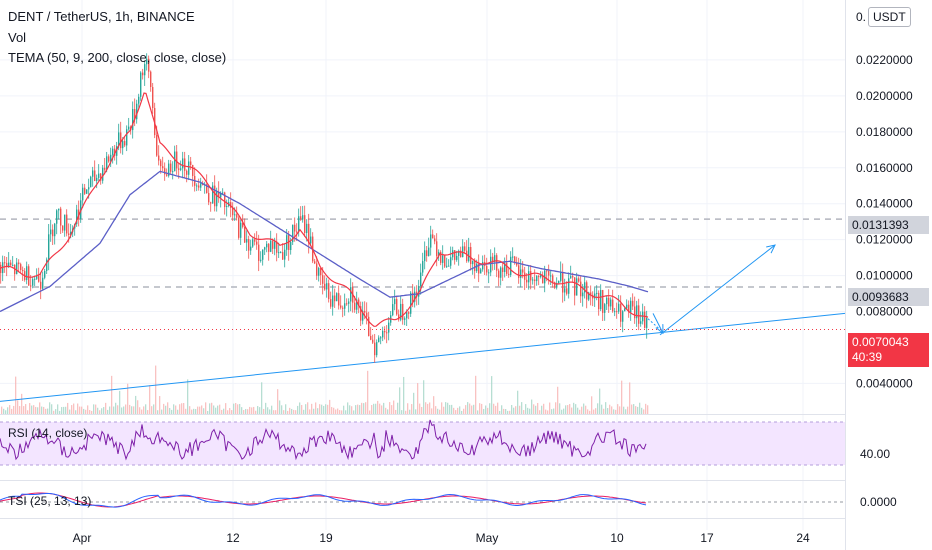  What do you see at coordinates (50, 501) in the screenshot?
I see `tsi-label: TSI (25, 13, 13)` at bounding box center [50, 501].